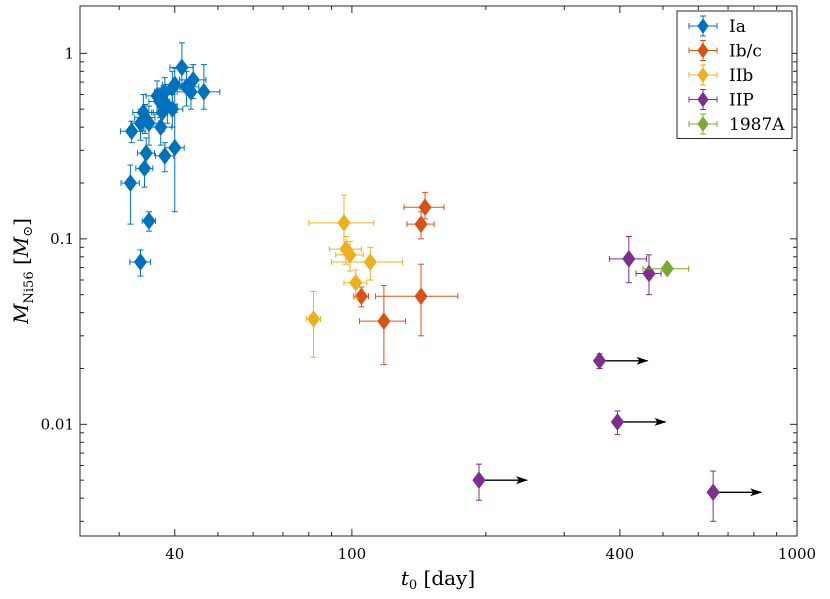  Describe the element at coordinates (757, 125) in the screenshot. I see `legend-label: 1987A` at that location.